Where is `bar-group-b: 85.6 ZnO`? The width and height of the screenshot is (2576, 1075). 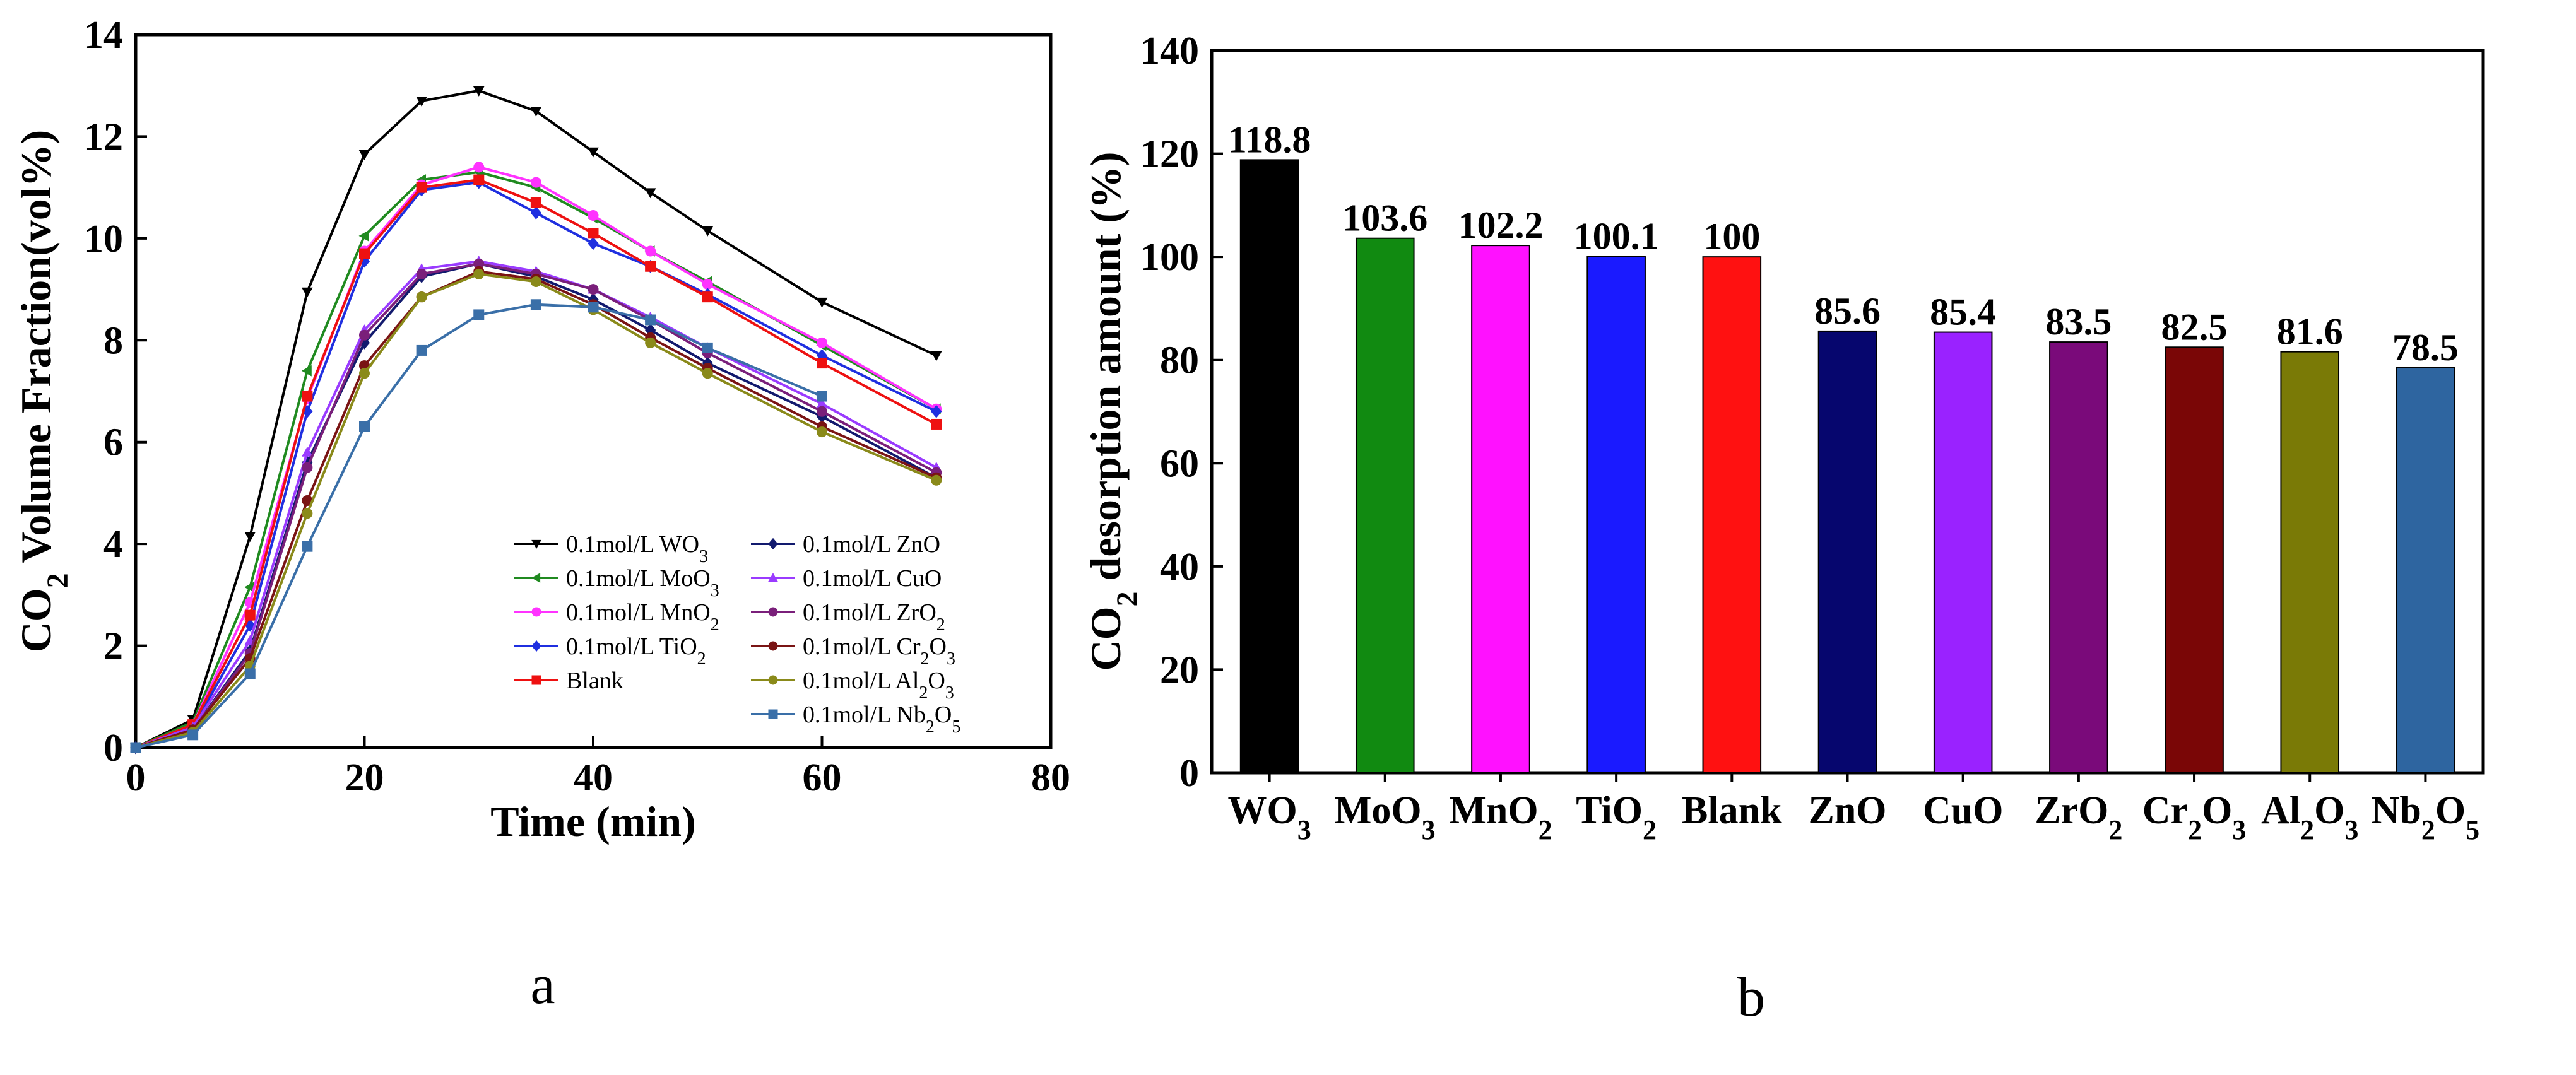
bar-group-b: 85.6 ZnO is located at coordinates (1847, 561).